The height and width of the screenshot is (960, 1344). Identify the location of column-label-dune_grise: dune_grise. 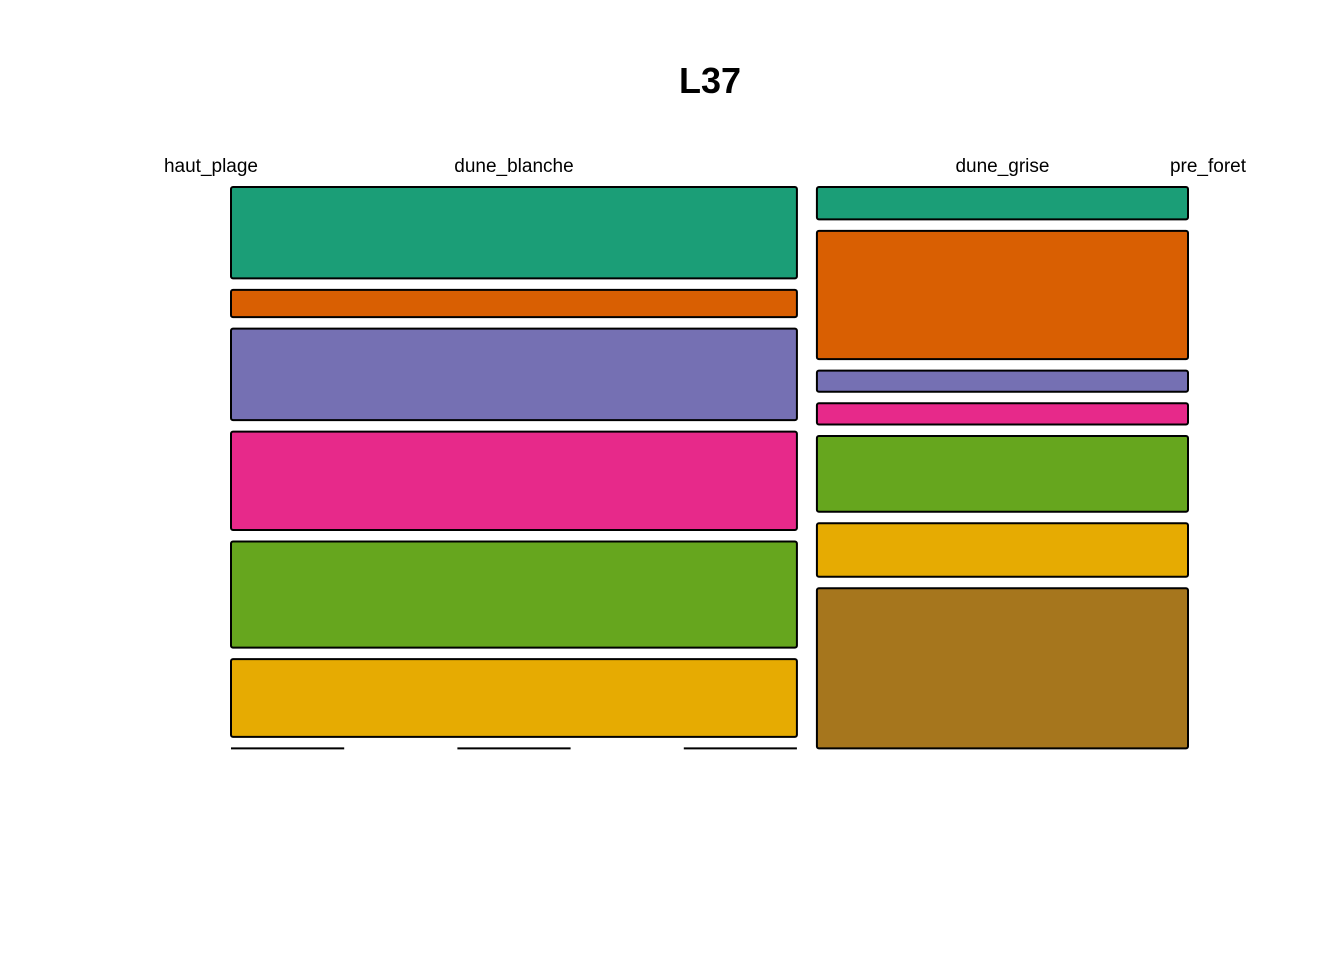
(1002, 166).